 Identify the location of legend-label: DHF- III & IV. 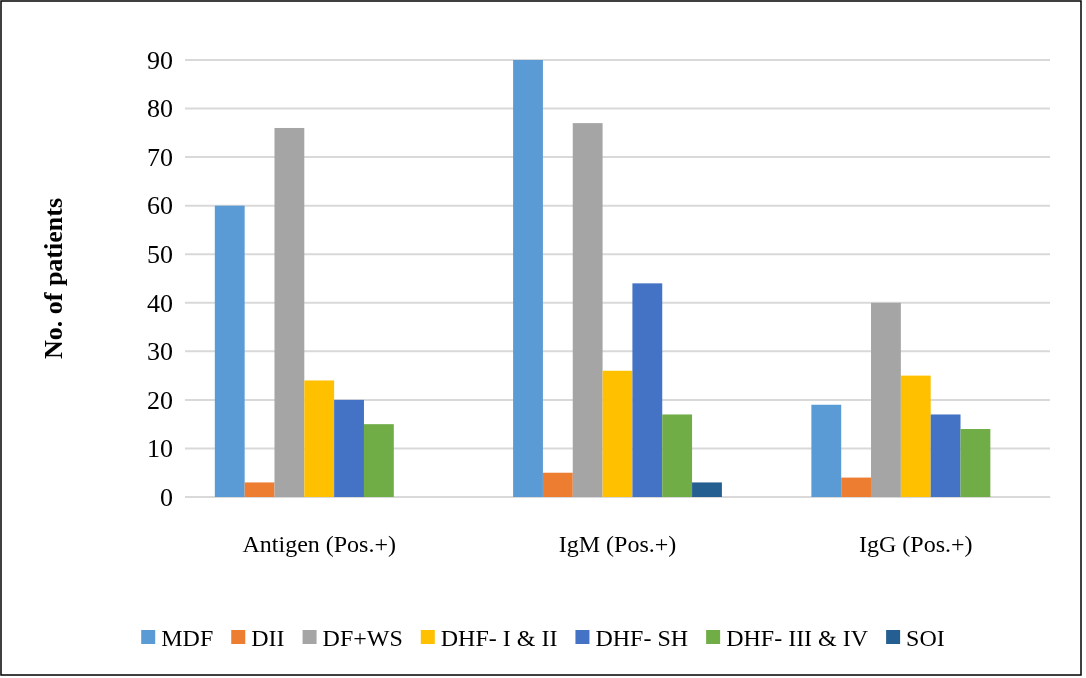
(797, 638).